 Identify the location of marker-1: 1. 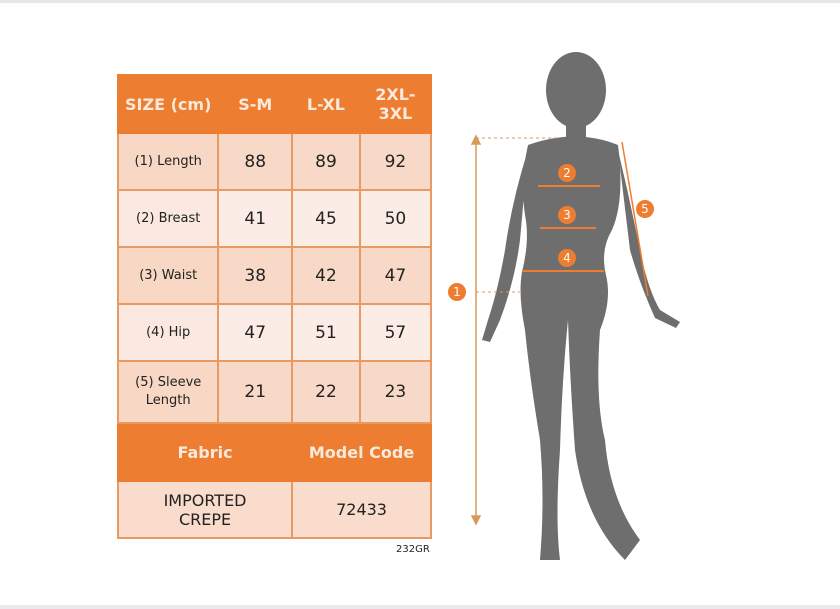
(457, 292).